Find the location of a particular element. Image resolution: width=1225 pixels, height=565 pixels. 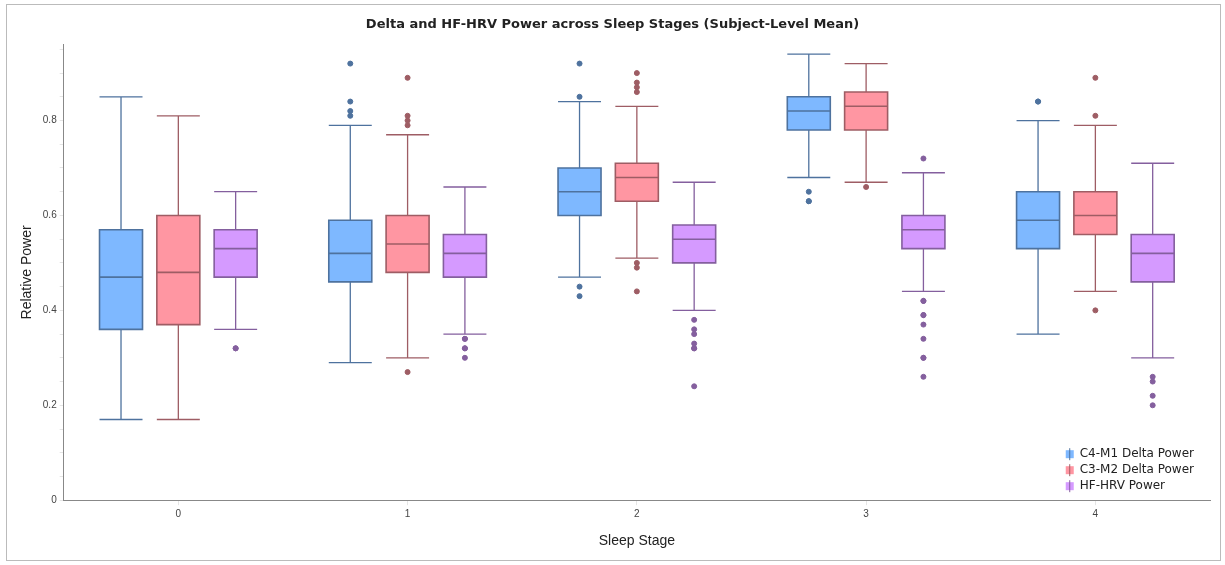

legend-label: C3-M2 Delta Power is located at coordinates (1137, 469).